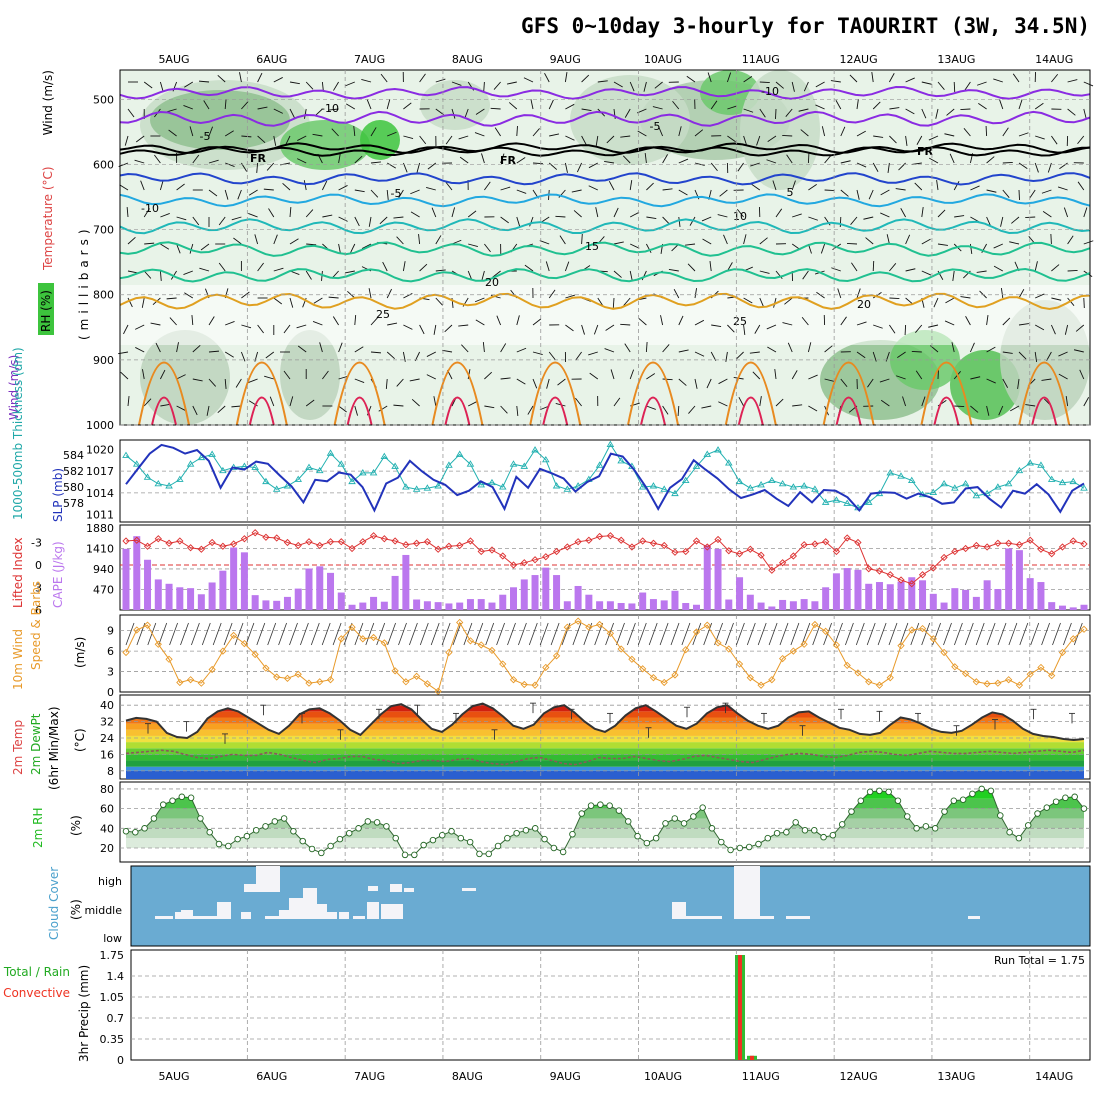 This screenshot has width=1100, height=1100. Describe the element at coordinates (58, 495) in the screenshot. I see `slp-label: SLP (mb)` at that location.